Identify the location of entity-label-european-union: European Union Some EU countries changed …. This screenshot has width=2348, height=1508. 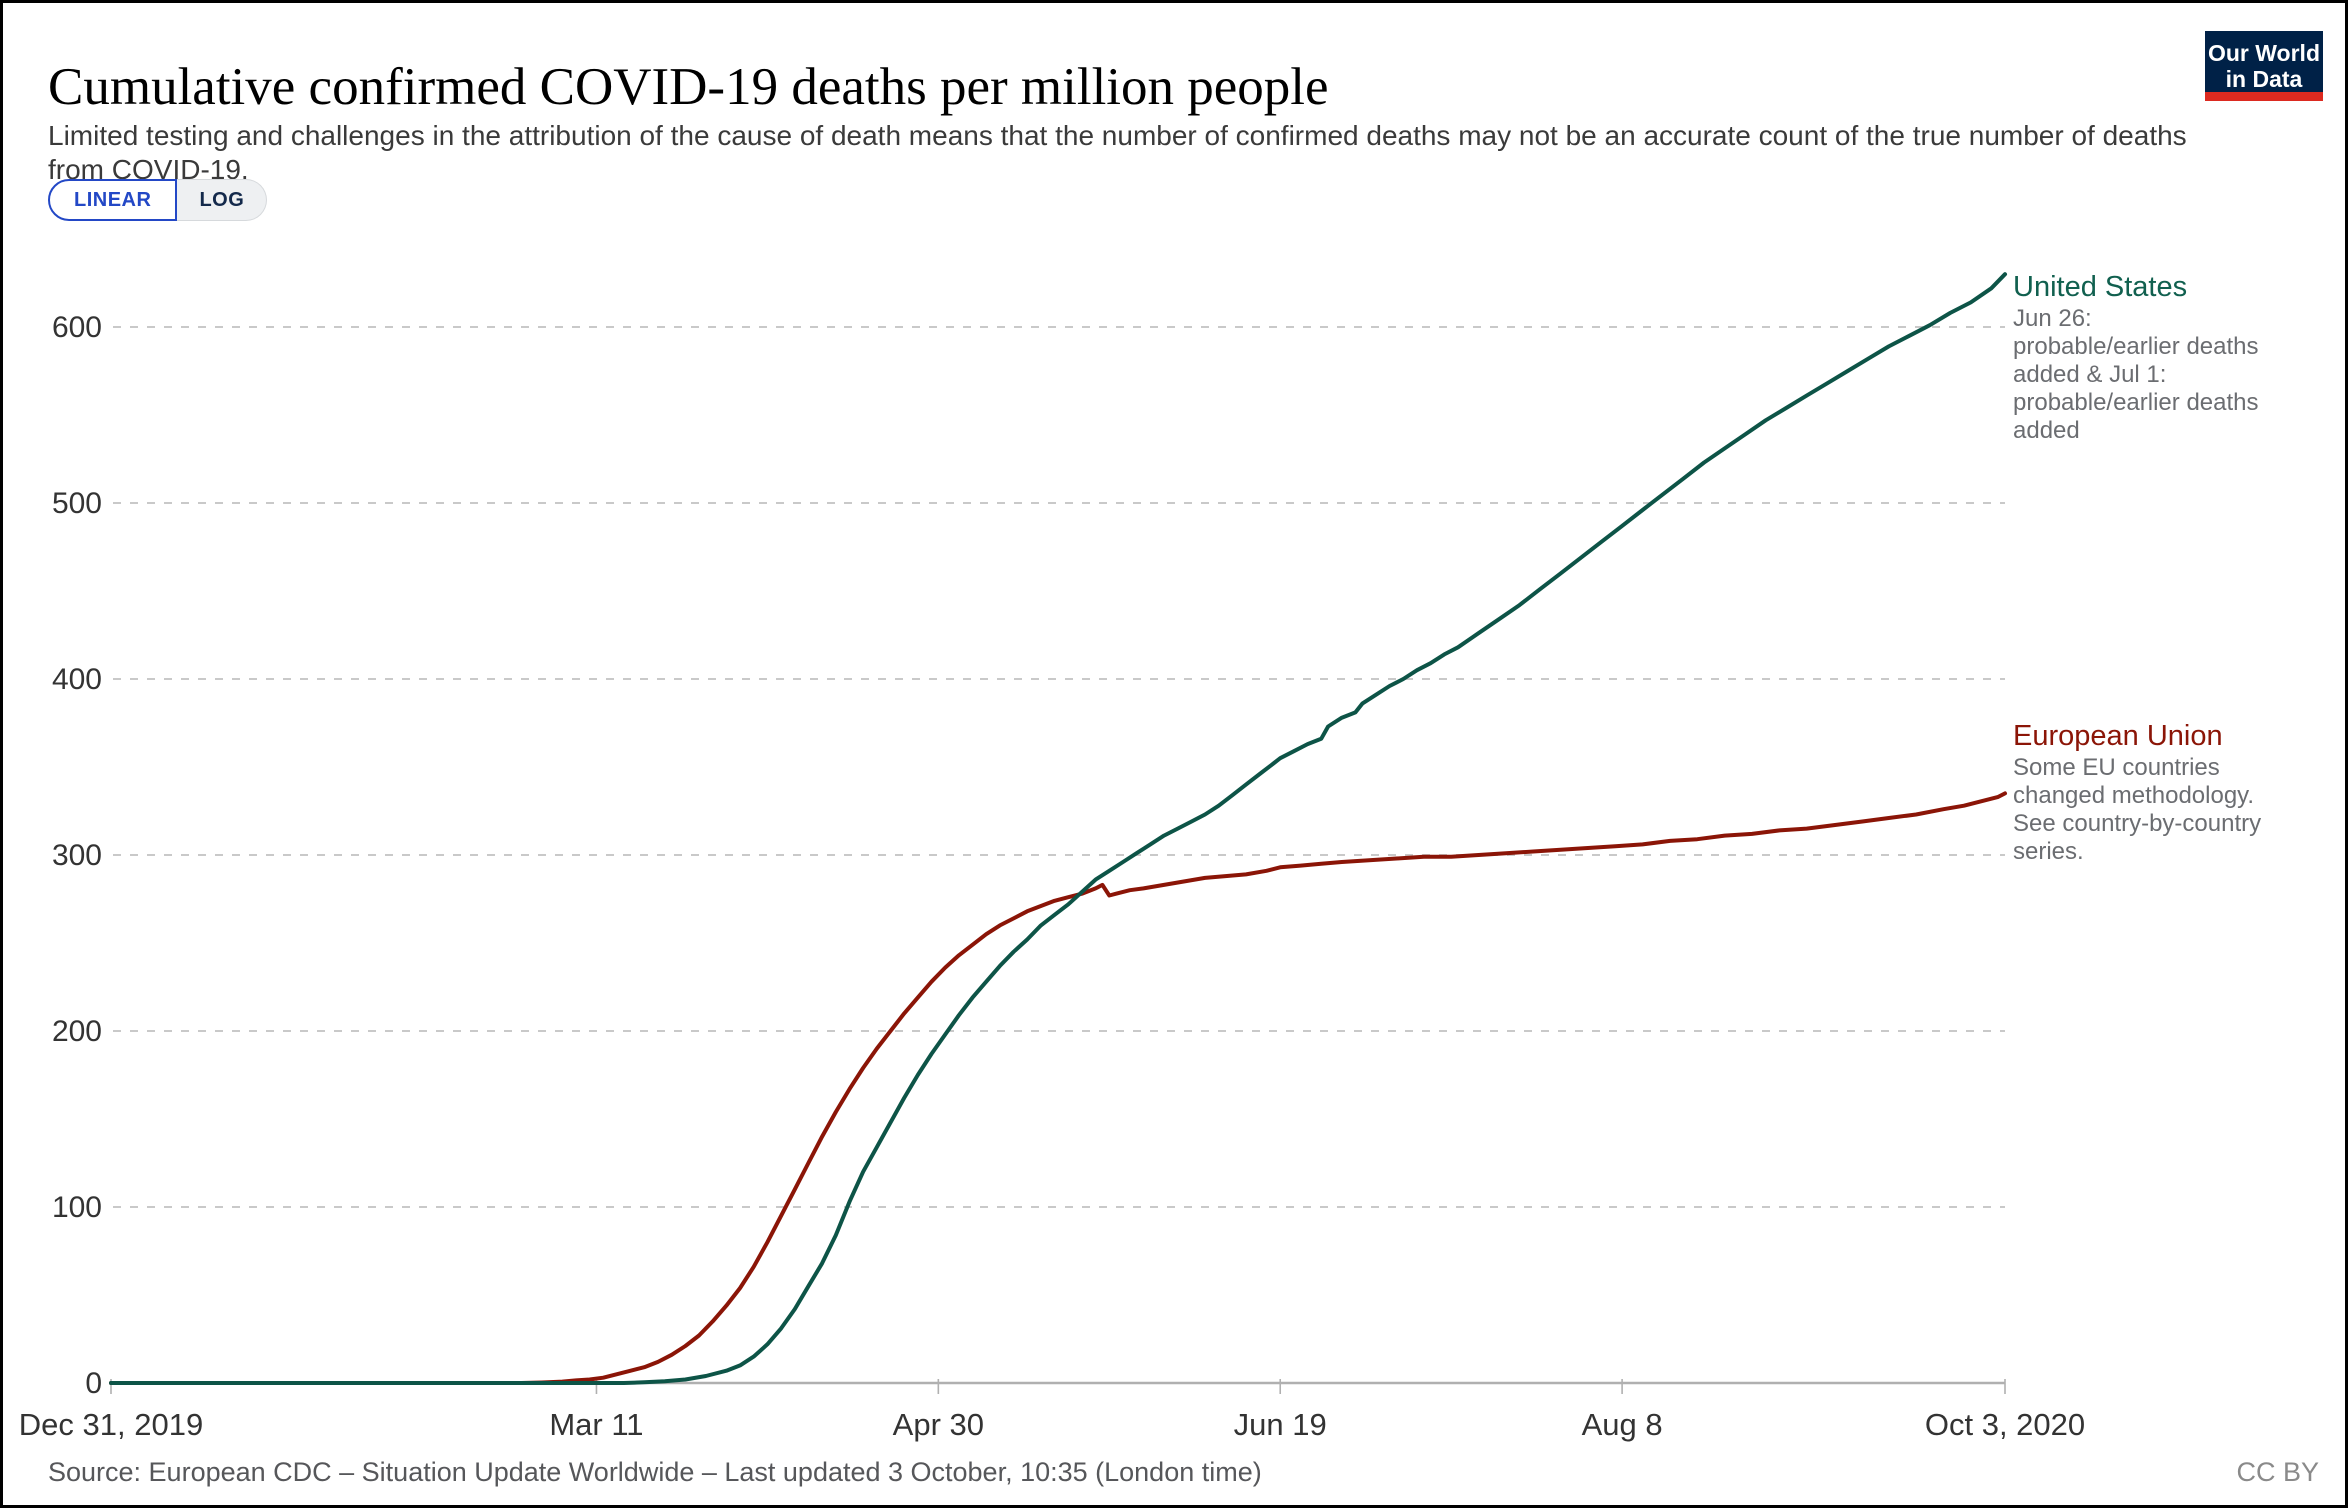
(2143, 793).